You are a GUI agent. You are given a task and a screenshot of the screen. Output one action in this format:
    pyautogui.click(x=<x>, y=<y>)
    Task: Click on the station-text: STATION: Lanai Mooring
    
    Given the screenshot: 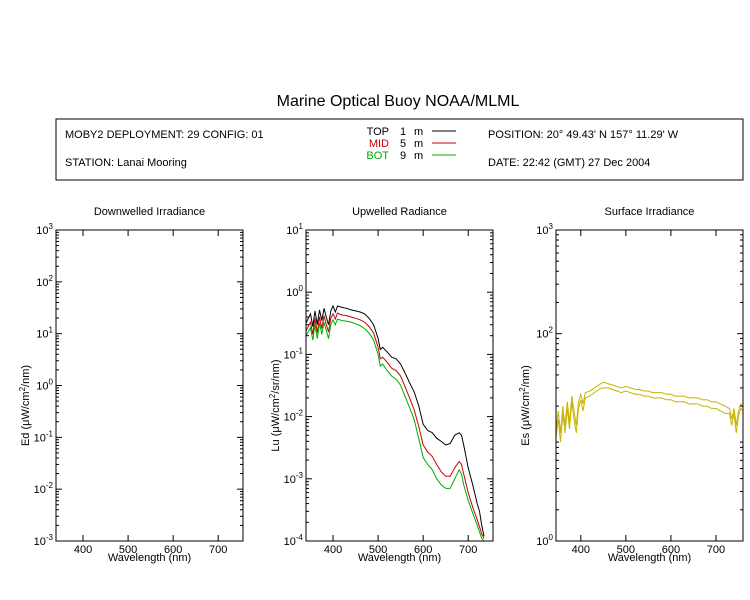 What is the action you would take?
    pyautogui.click(x=126, y=163)
    